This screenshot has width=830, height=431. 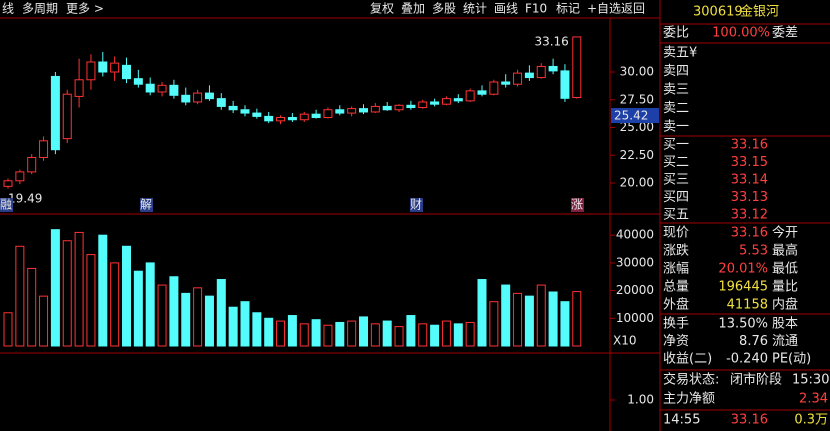 What do you see at coordinates (85, 9) in the screenshot?
I see `toolbar-button: 更多 >` at bounding box center [85, 9].